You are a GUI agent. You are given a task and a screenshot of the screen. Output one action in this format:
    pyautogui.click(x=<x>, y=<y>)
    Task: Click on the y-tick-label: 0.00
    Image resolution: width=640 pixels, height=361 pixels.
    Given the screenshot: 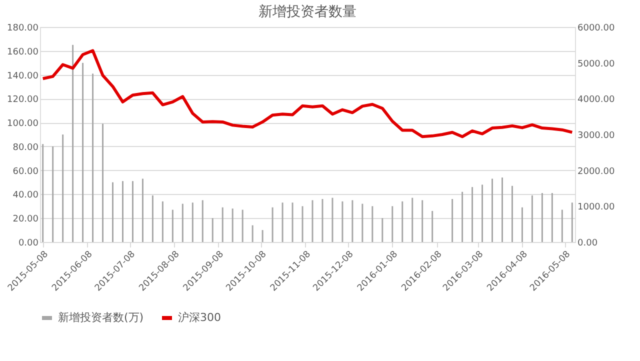 What is the action you would take?
    pyautogui.click(x=28, y=243)
    